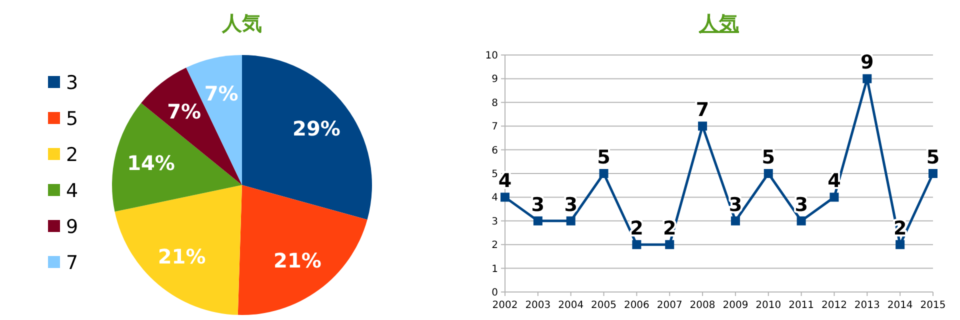 The image size is (960, 320). Describe the element at coordinates (72, 83) in the screenshot. I see `legend-label: 3` at that location.